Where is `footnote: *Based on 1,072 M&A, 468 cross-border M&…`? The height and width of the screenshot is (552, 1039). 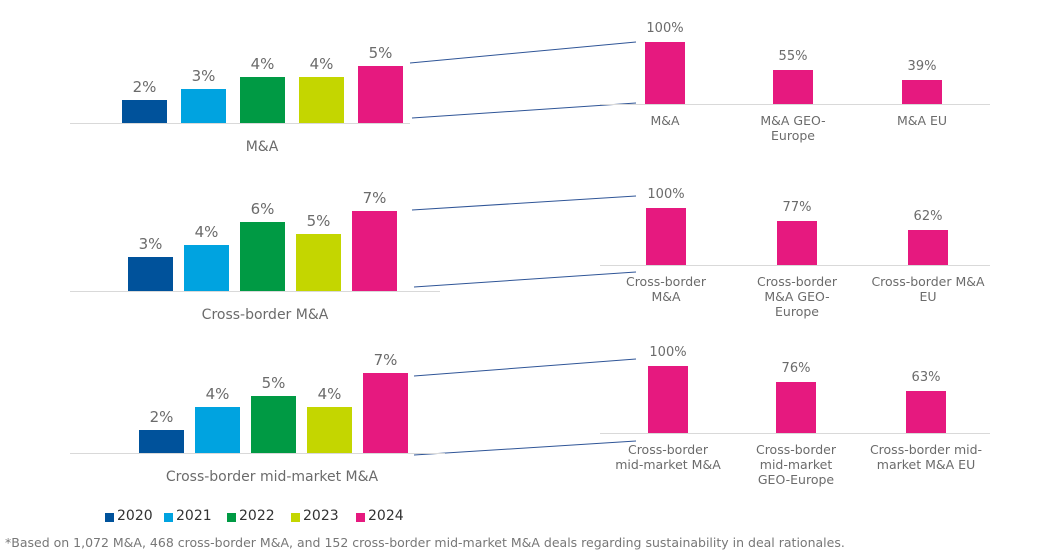 footnote: *Based on 1,072 M&A, 468 cross-border M&… is located at coordinates (425, 542).